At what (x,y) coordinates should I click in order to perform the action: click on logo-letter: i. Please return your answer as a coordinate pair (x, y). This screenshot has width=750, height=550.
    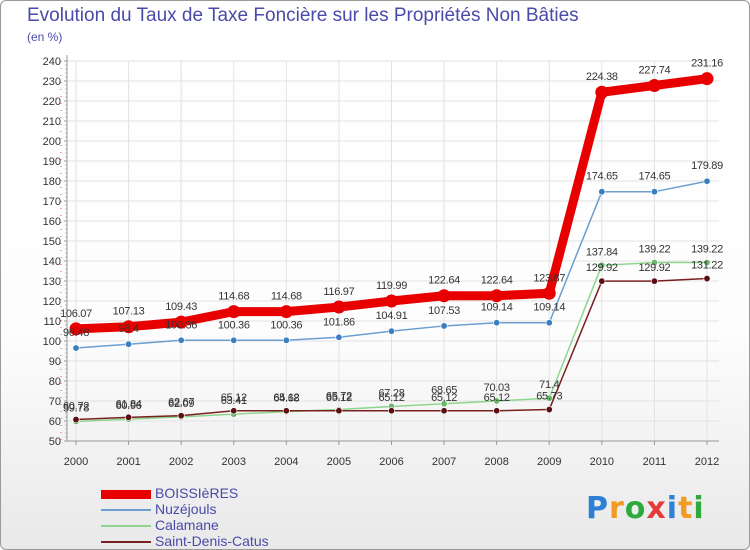
    Looking at the image, I should click on (672, 508).